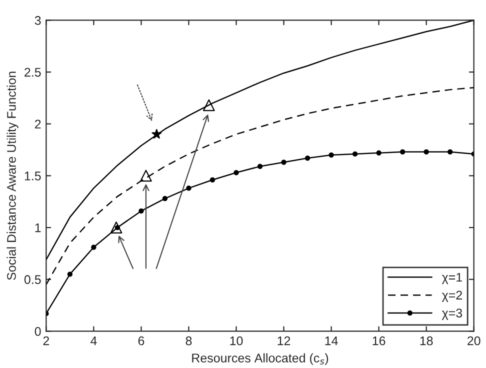  Describe the element at coordinates (12, 176) in the screenshot. I see `y-axis-title: Social Distance Aware Utility Function` at that location.